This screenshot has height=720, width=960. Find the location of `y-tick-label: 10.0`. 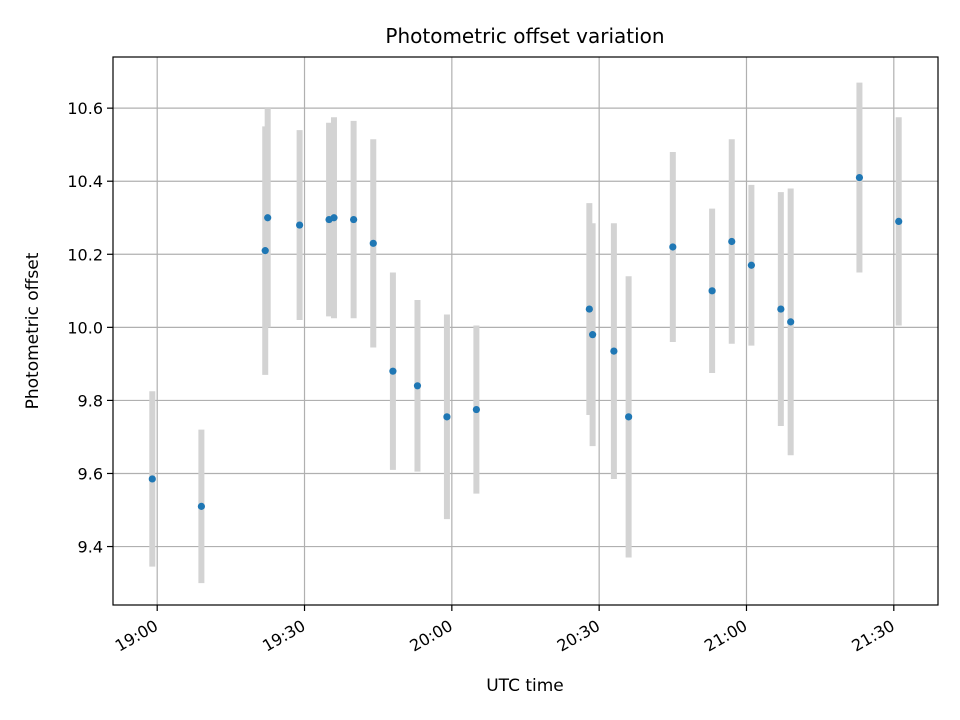

y-tick-label: 10.0 is located at coordinates (85, 327).